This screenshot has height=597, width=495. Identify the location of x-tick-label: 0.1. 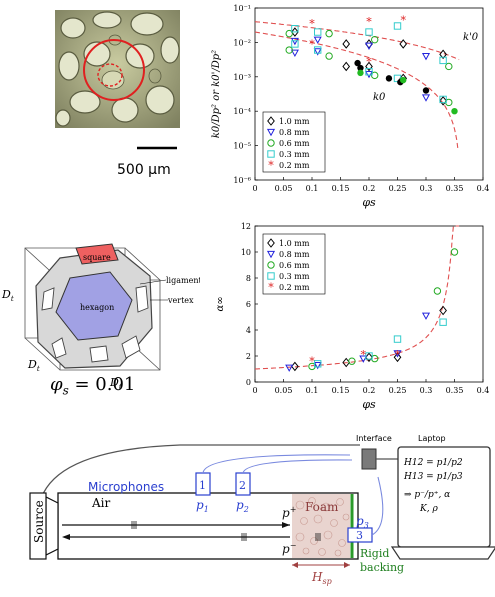
(312, 188).